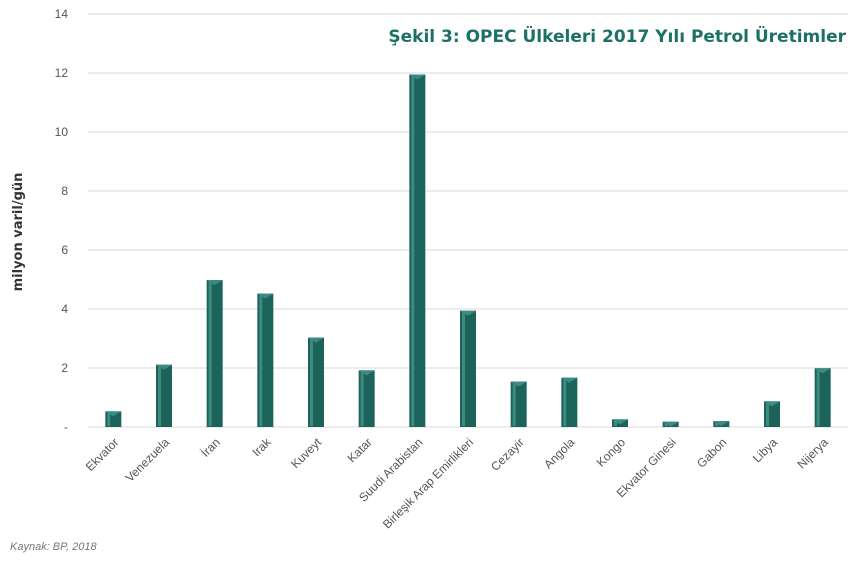  I want to click on x-tick-label: Birleşik Arap Emirlikleri, so click(428, 483).